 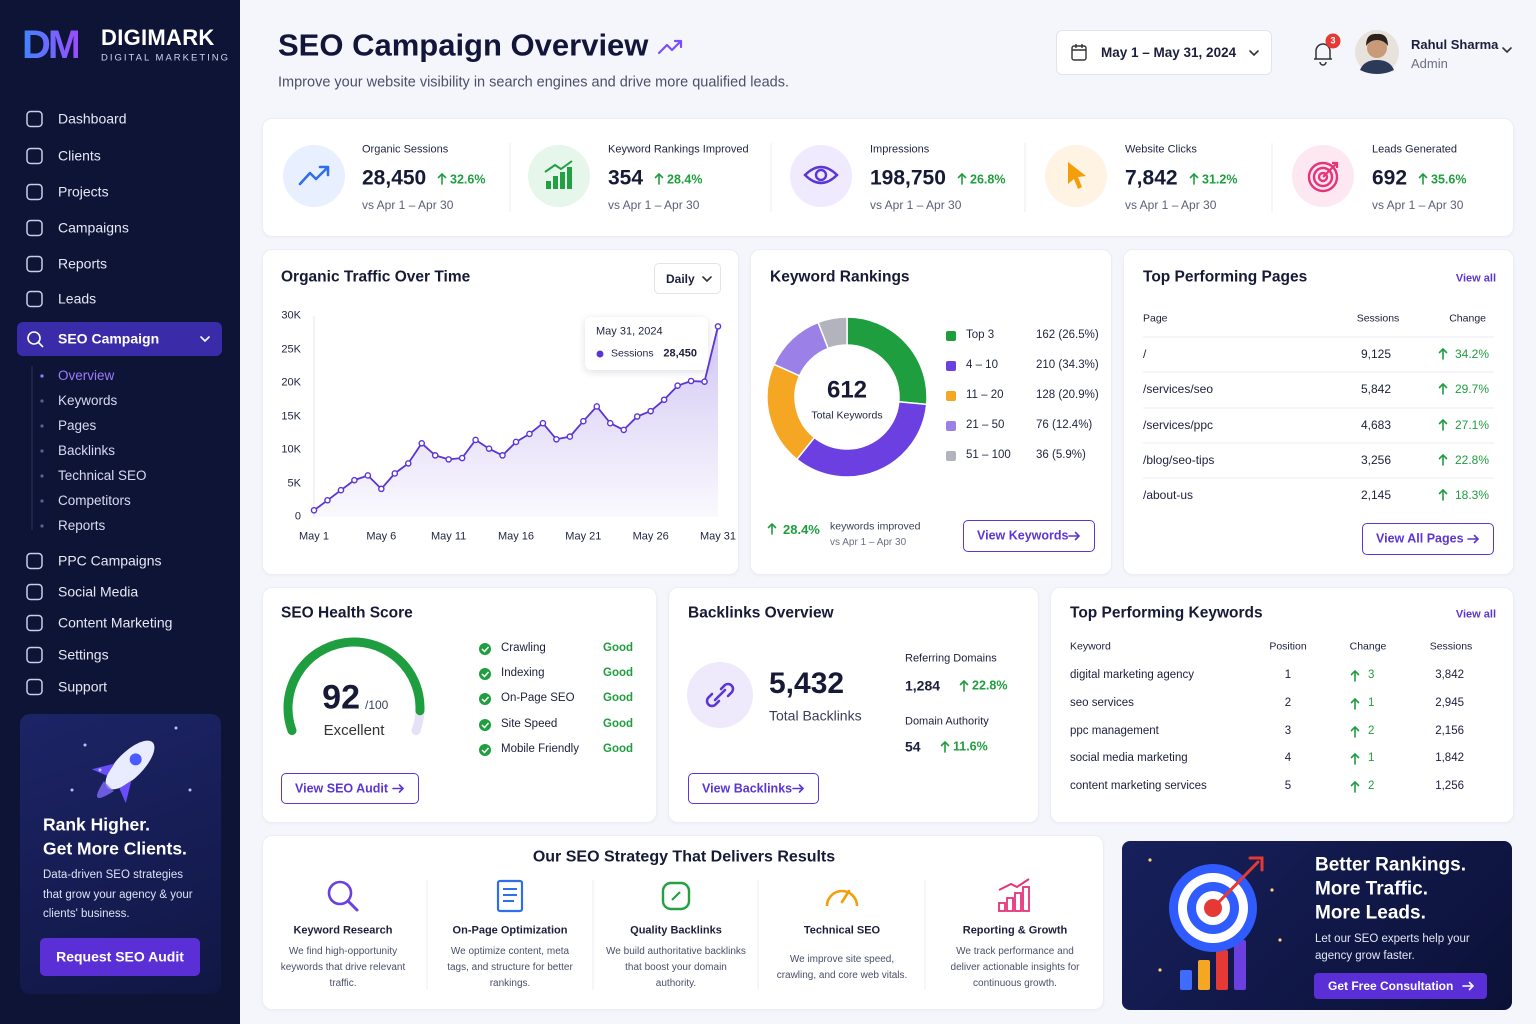 What do you see at coordinates (1288, 786) in the screenshot?
I see `keyword-position: 5` at bounding box center [1288, 786].